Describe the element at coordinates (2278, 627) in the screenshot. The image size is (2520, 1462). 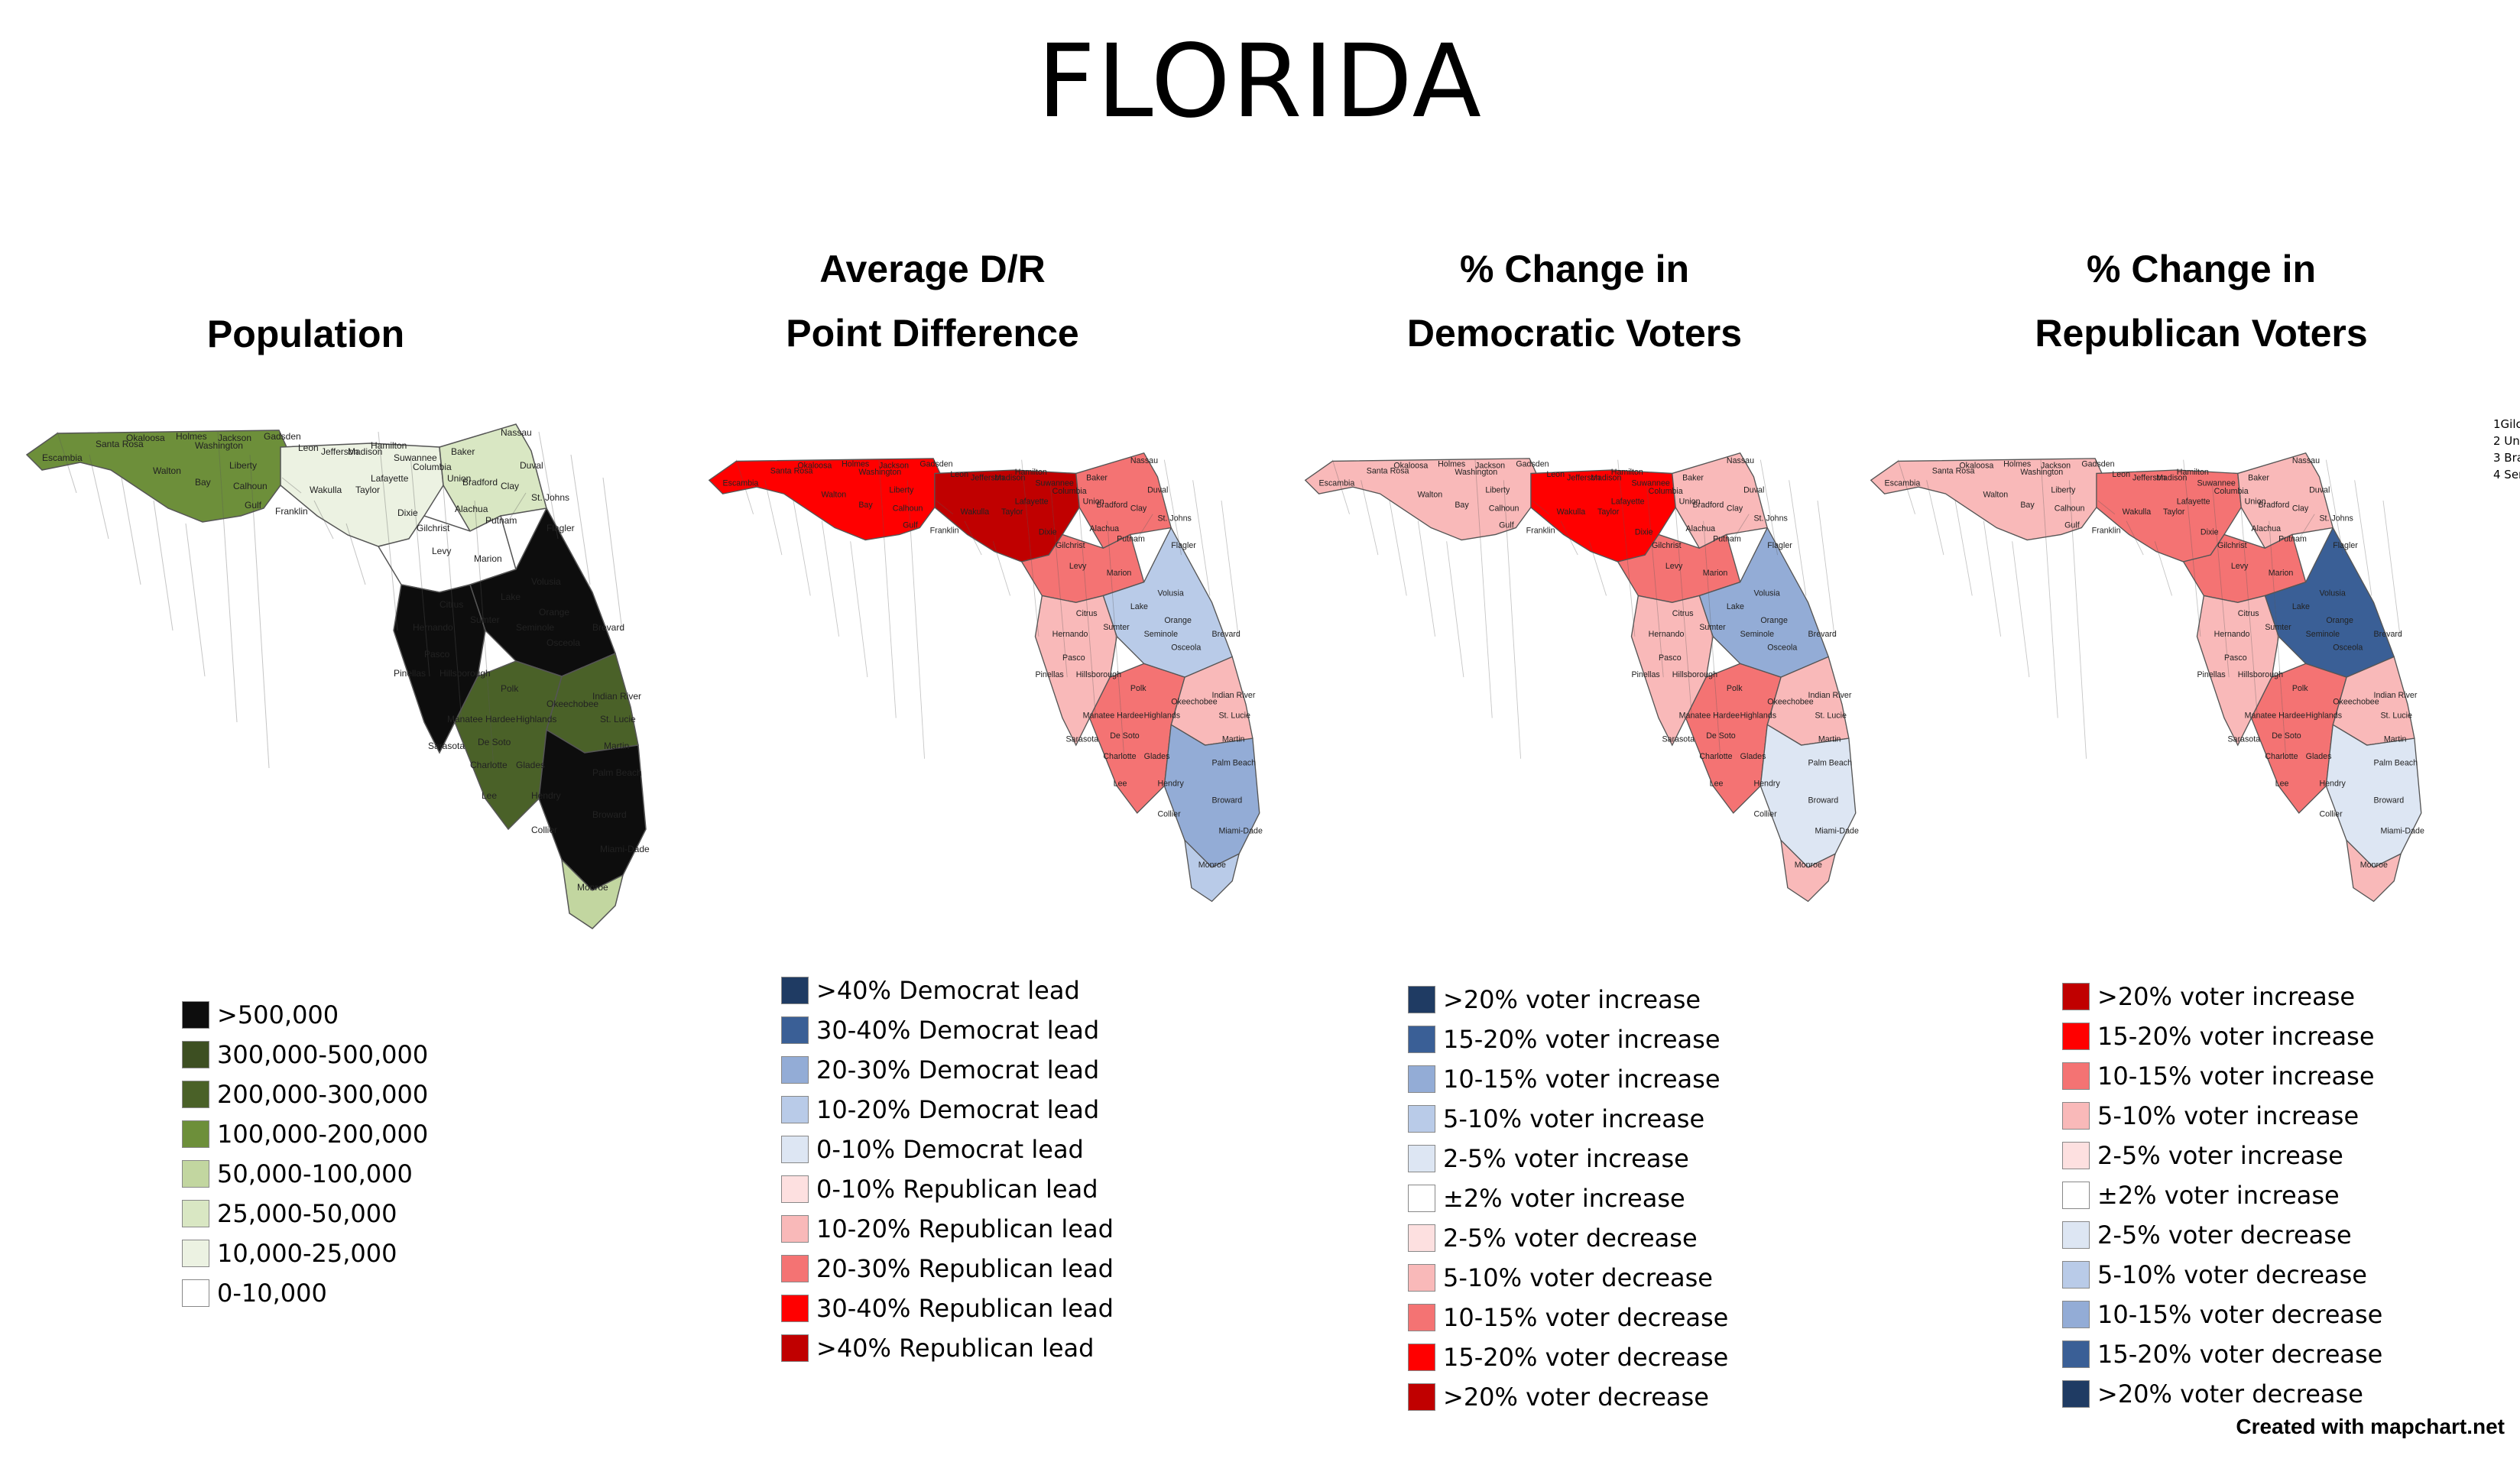
I see `county-label: Sumter` at that location.